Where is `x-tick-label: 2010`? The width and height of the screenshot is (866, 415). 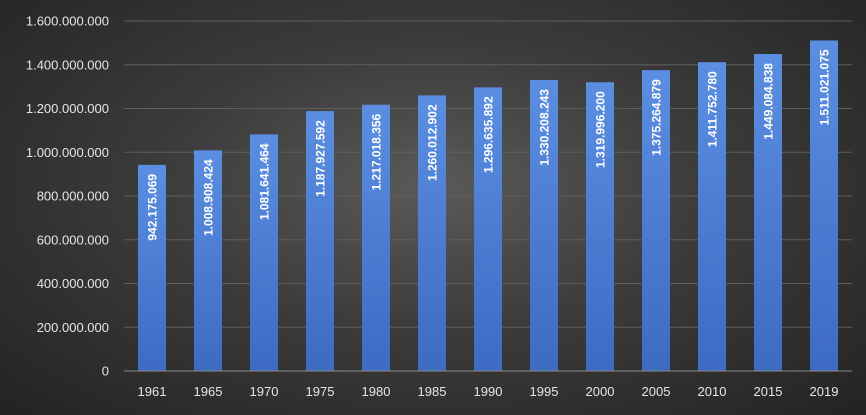
x-tick-label: 2010 is located at coordinates (712, 391).